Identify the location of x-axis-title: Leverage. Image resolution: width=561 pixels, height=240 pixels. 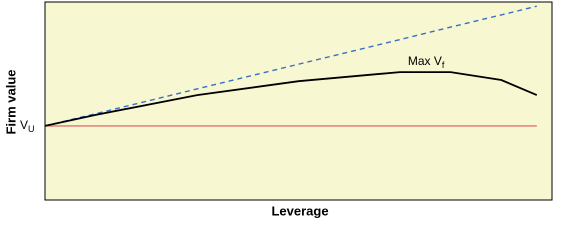
(299, 210).